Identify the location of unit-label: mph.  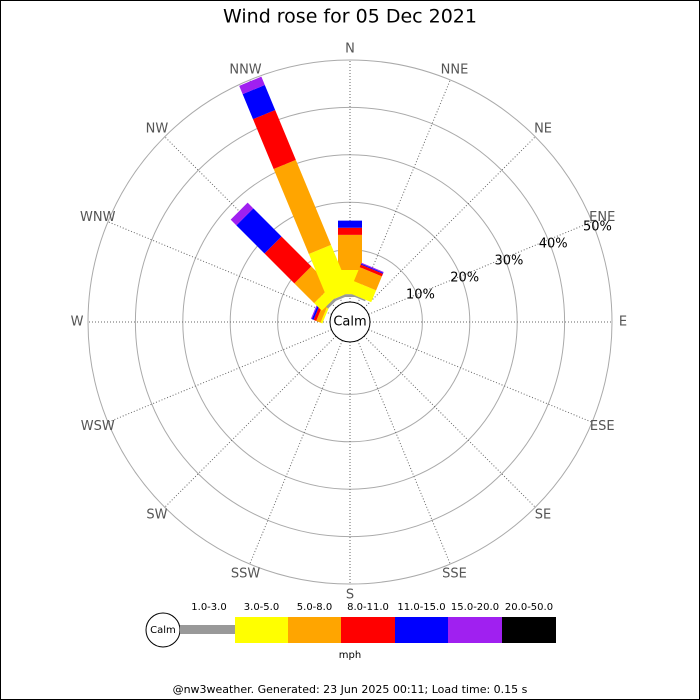
(350, 655).